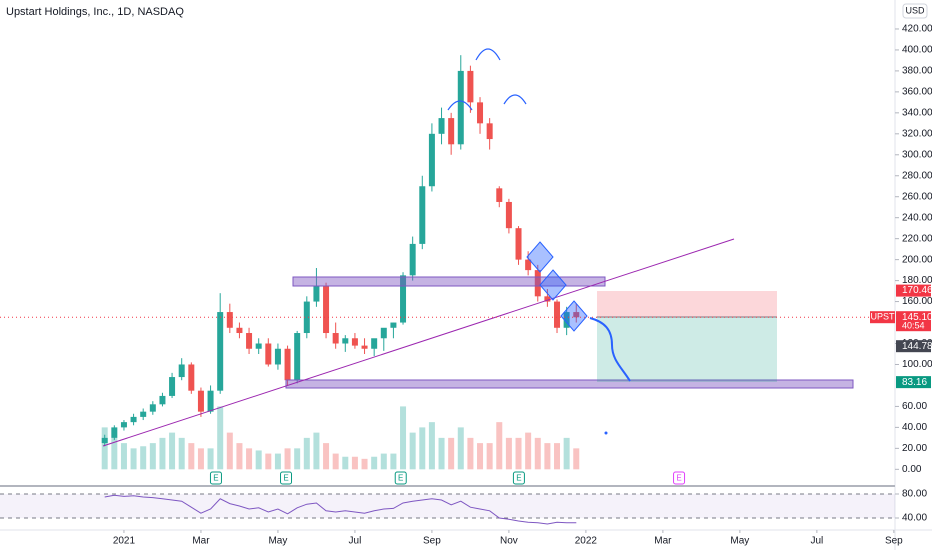  I want to click on y-tick-label: 40.00, so click(914, 427).